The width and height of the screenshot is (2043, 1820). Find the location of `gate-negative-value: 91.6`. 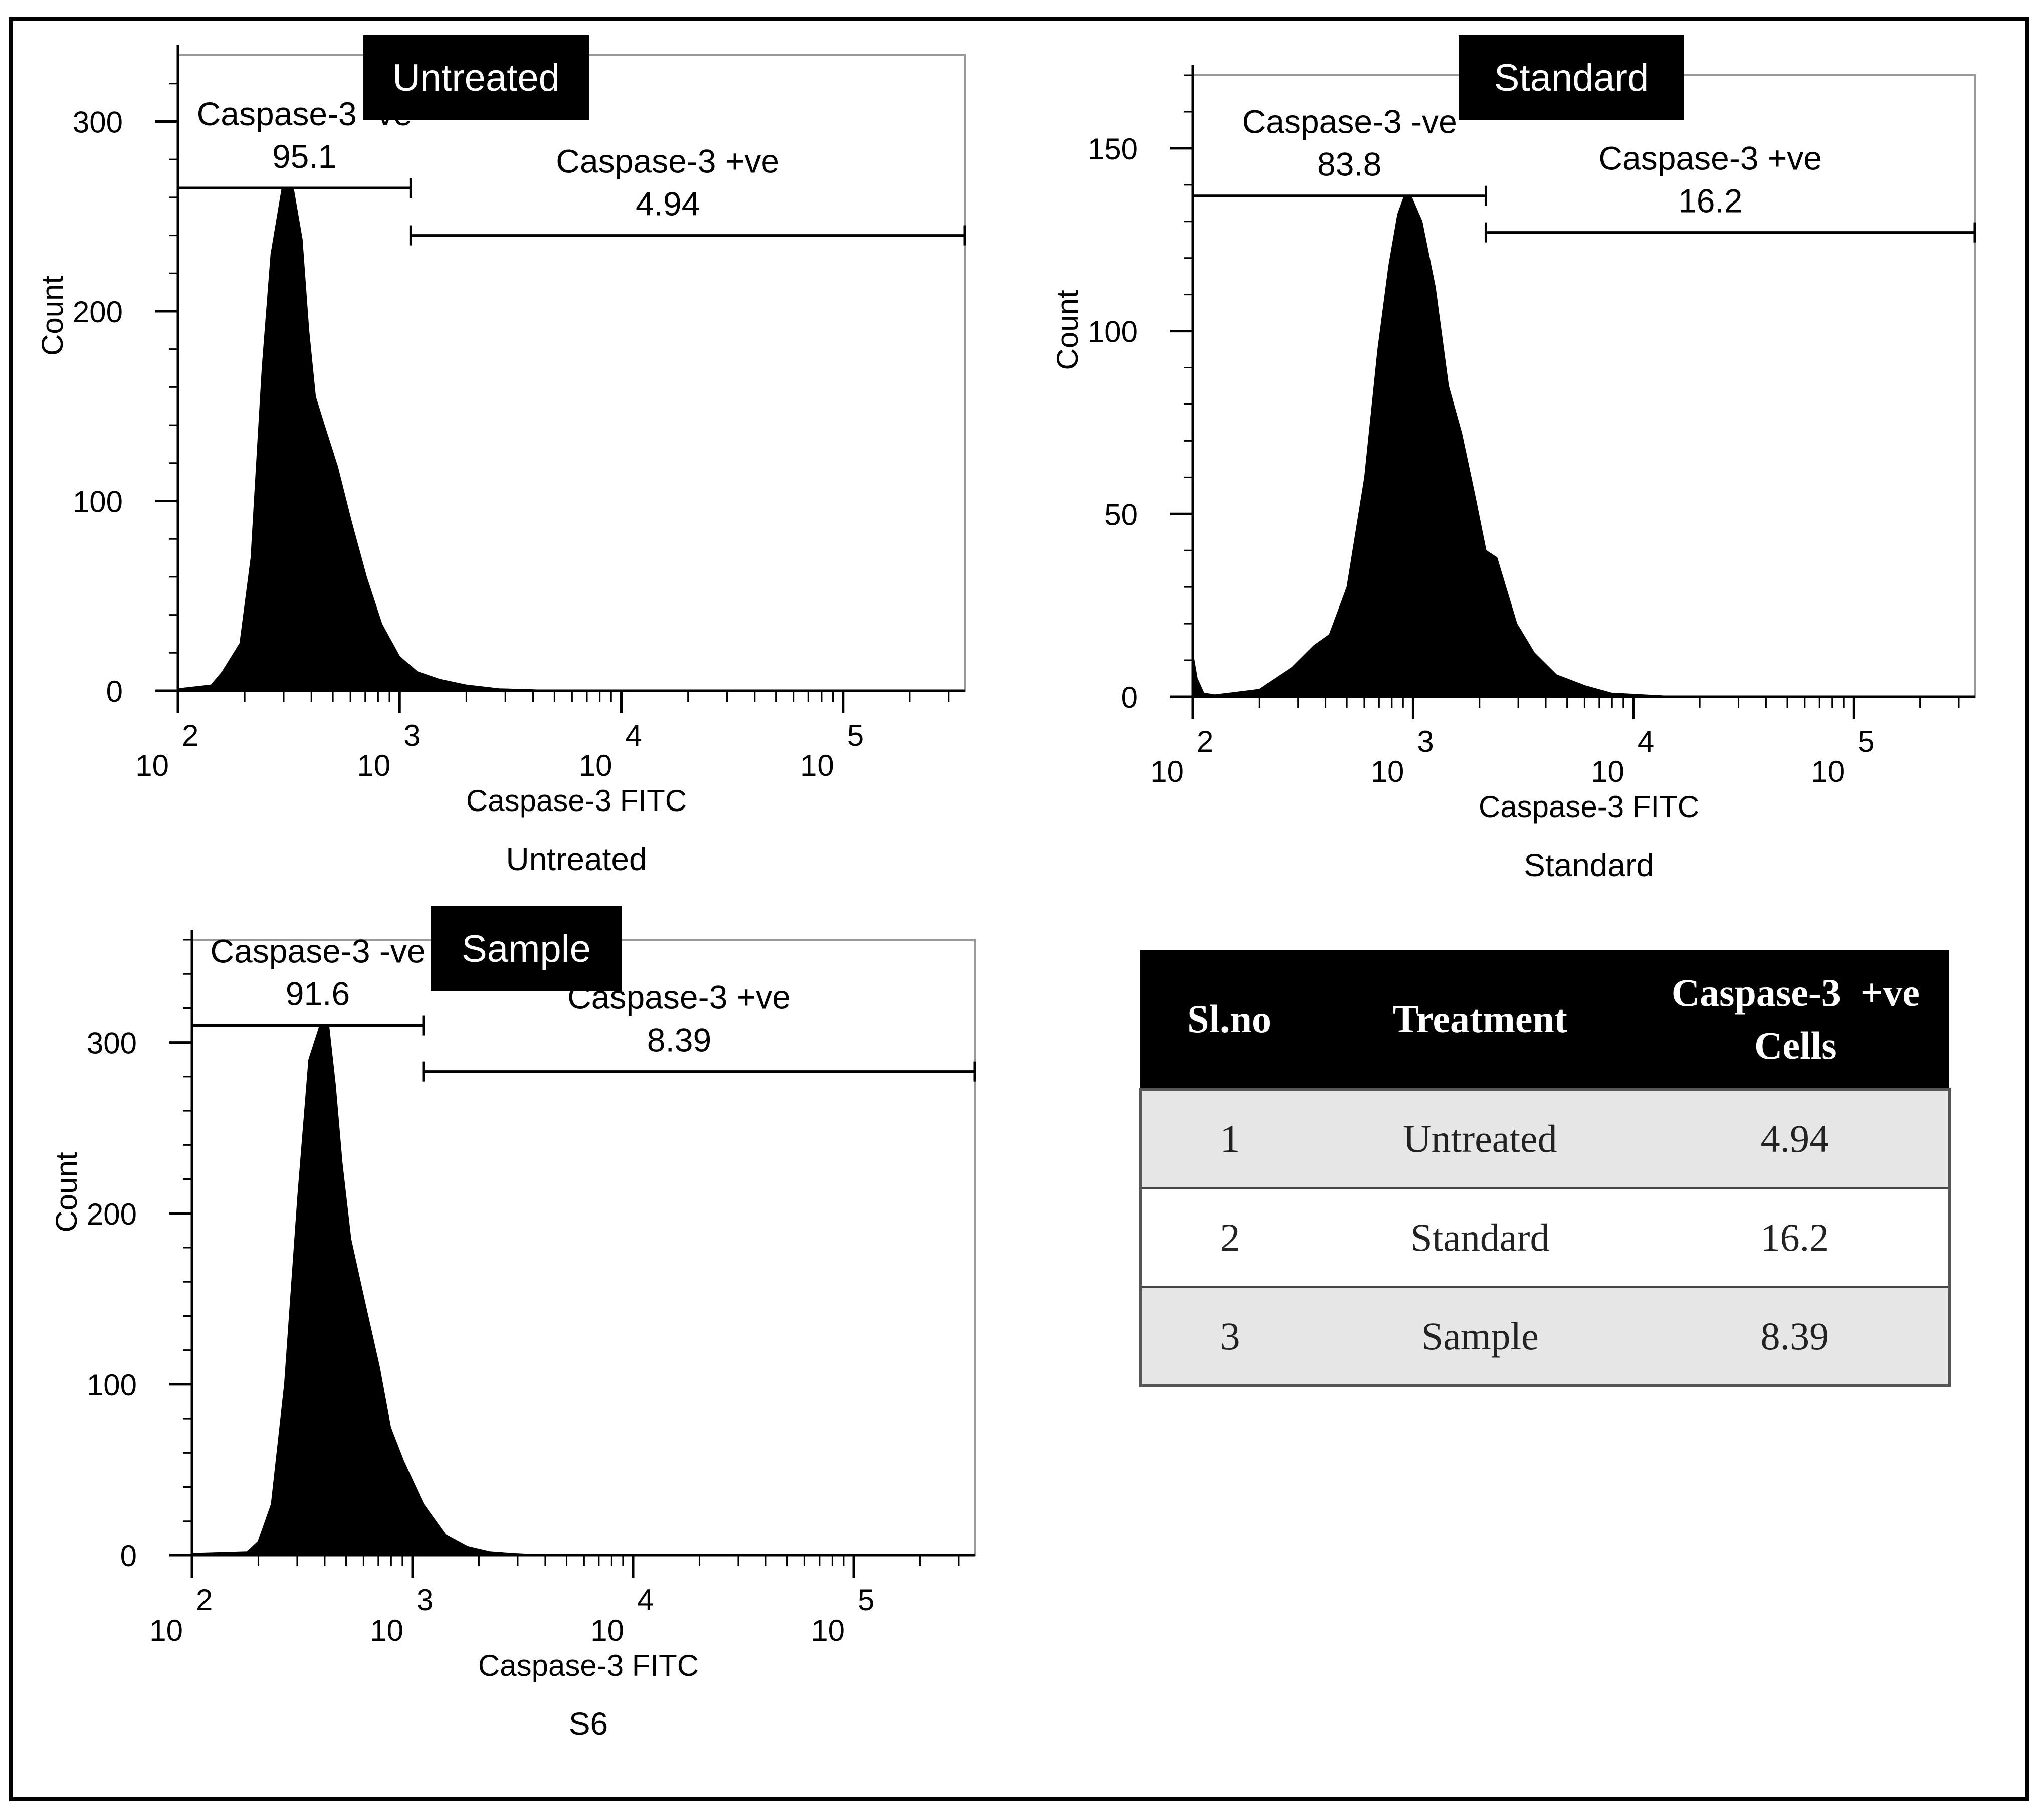

gate-negative-value: 91.6 is located at coordinates (318, 994).